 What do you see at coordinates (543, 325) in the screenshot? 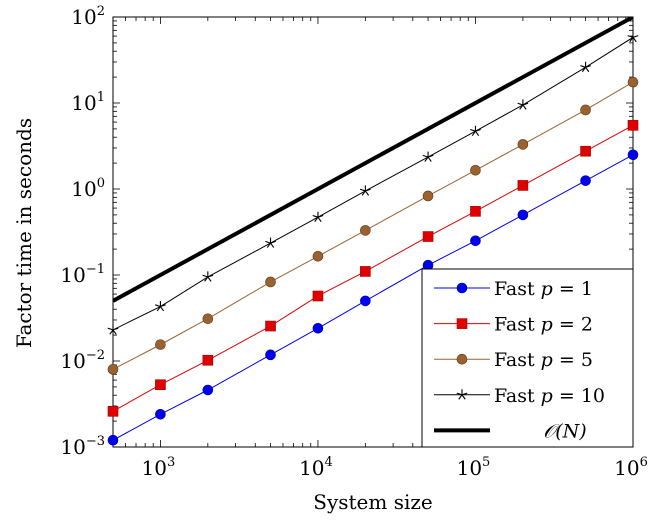
I see `legend-label: Fast p = 2` at bounding box center [543, 325].